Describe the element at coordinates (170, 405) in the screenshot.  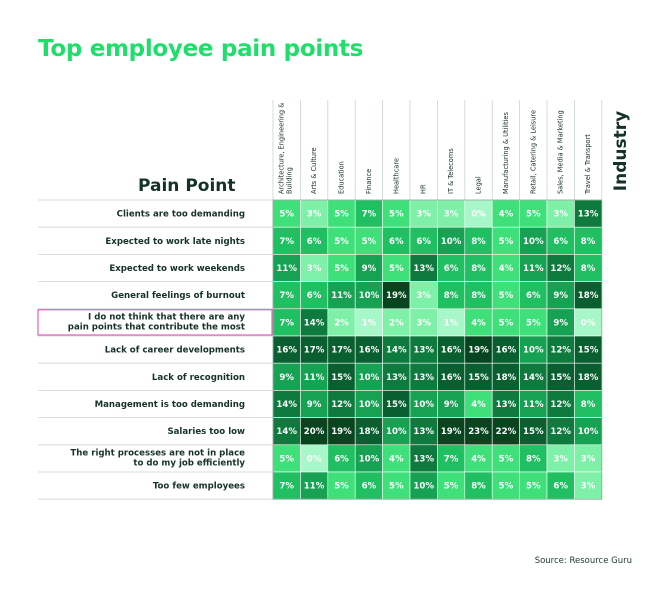
I see `row-label: Management is too demanding` at that location.